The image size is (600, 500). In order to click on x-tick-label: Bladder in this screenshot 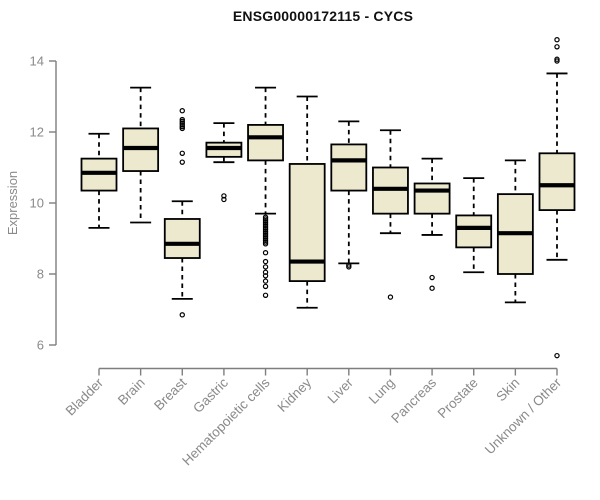, I will do `click(85, 397)`.